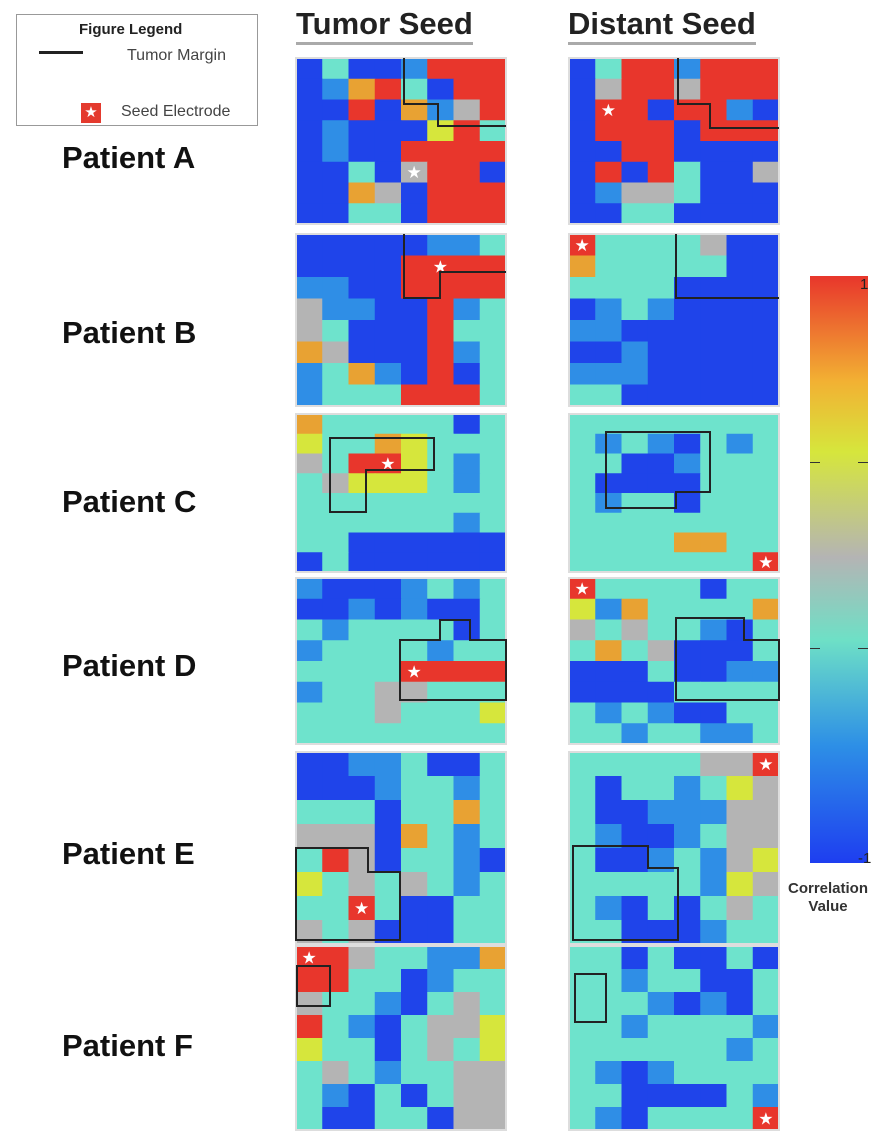 Image resolution: width=871 pixels, height=1133 pixels. I want to click on colorbar-tick, so click(815, 648).